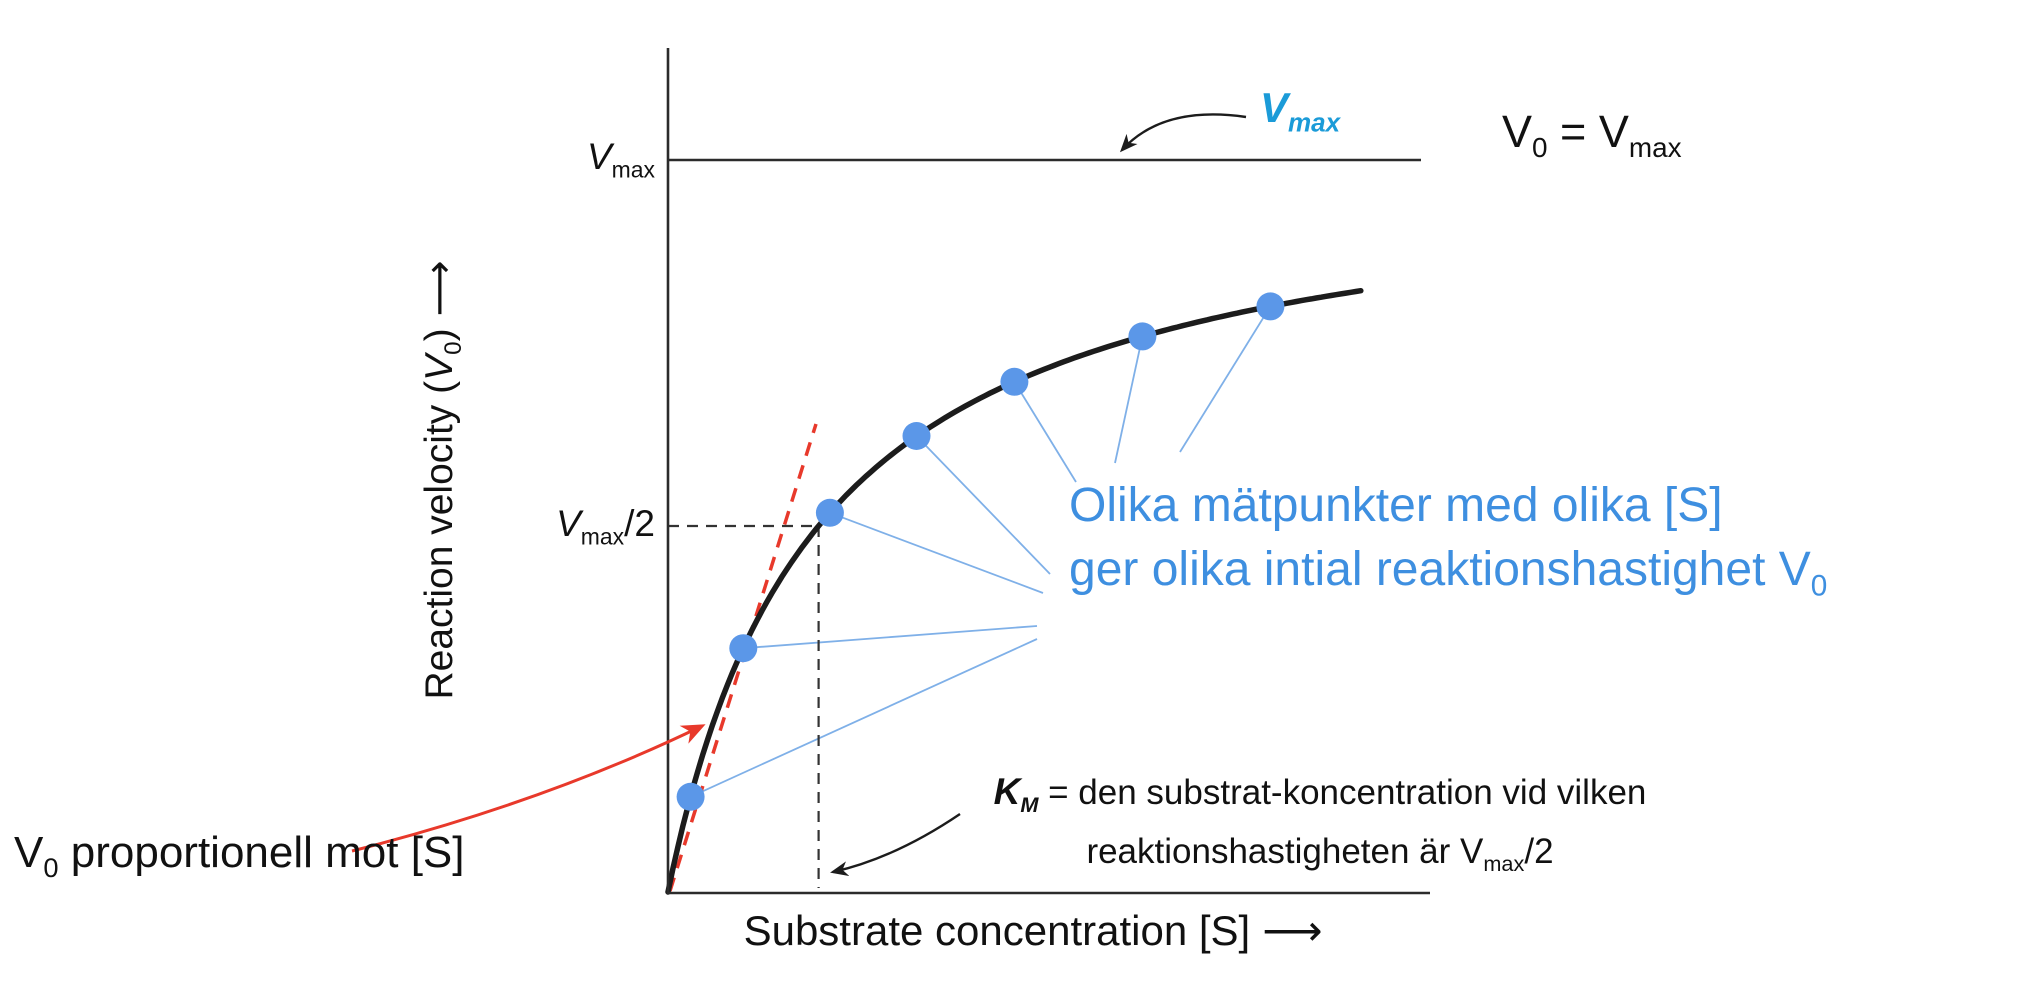  Describe the element at coordinates (997, 930) in the screenshot. I see `x-axis-title-text: Substrate concentration [S]` at that location.